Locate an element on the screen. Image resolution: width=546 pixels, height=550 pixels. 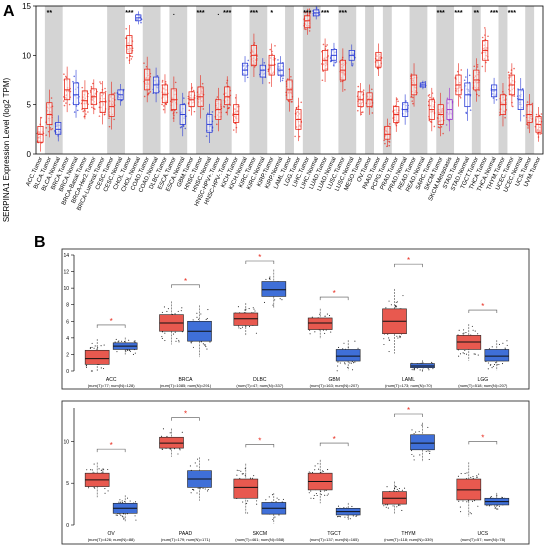
y-tick-label: 4 is located at coordinates (67, 339).